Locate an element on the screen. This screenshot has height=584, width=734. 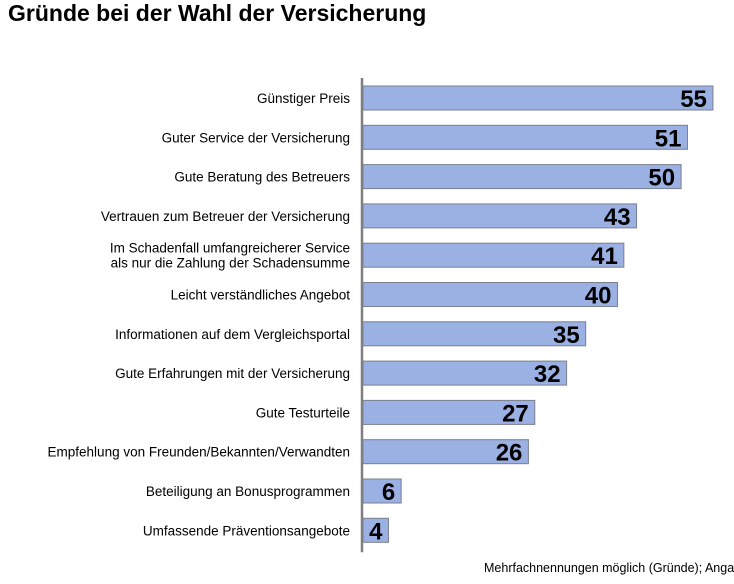
category-label: Gute Testurteile is located at coordinates (303, 412).